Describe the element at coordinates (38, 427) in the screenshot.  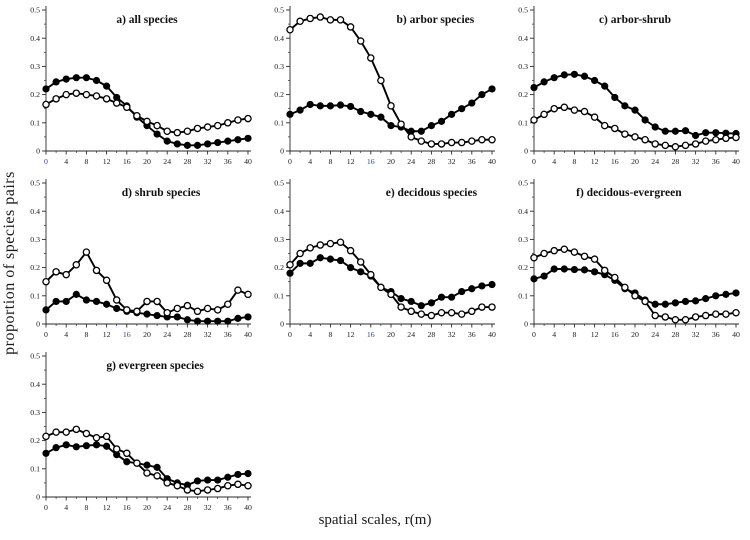
I see `y-axis-ticks: 0 0.1 0.2 0.3 0.4 0.5` at that location.